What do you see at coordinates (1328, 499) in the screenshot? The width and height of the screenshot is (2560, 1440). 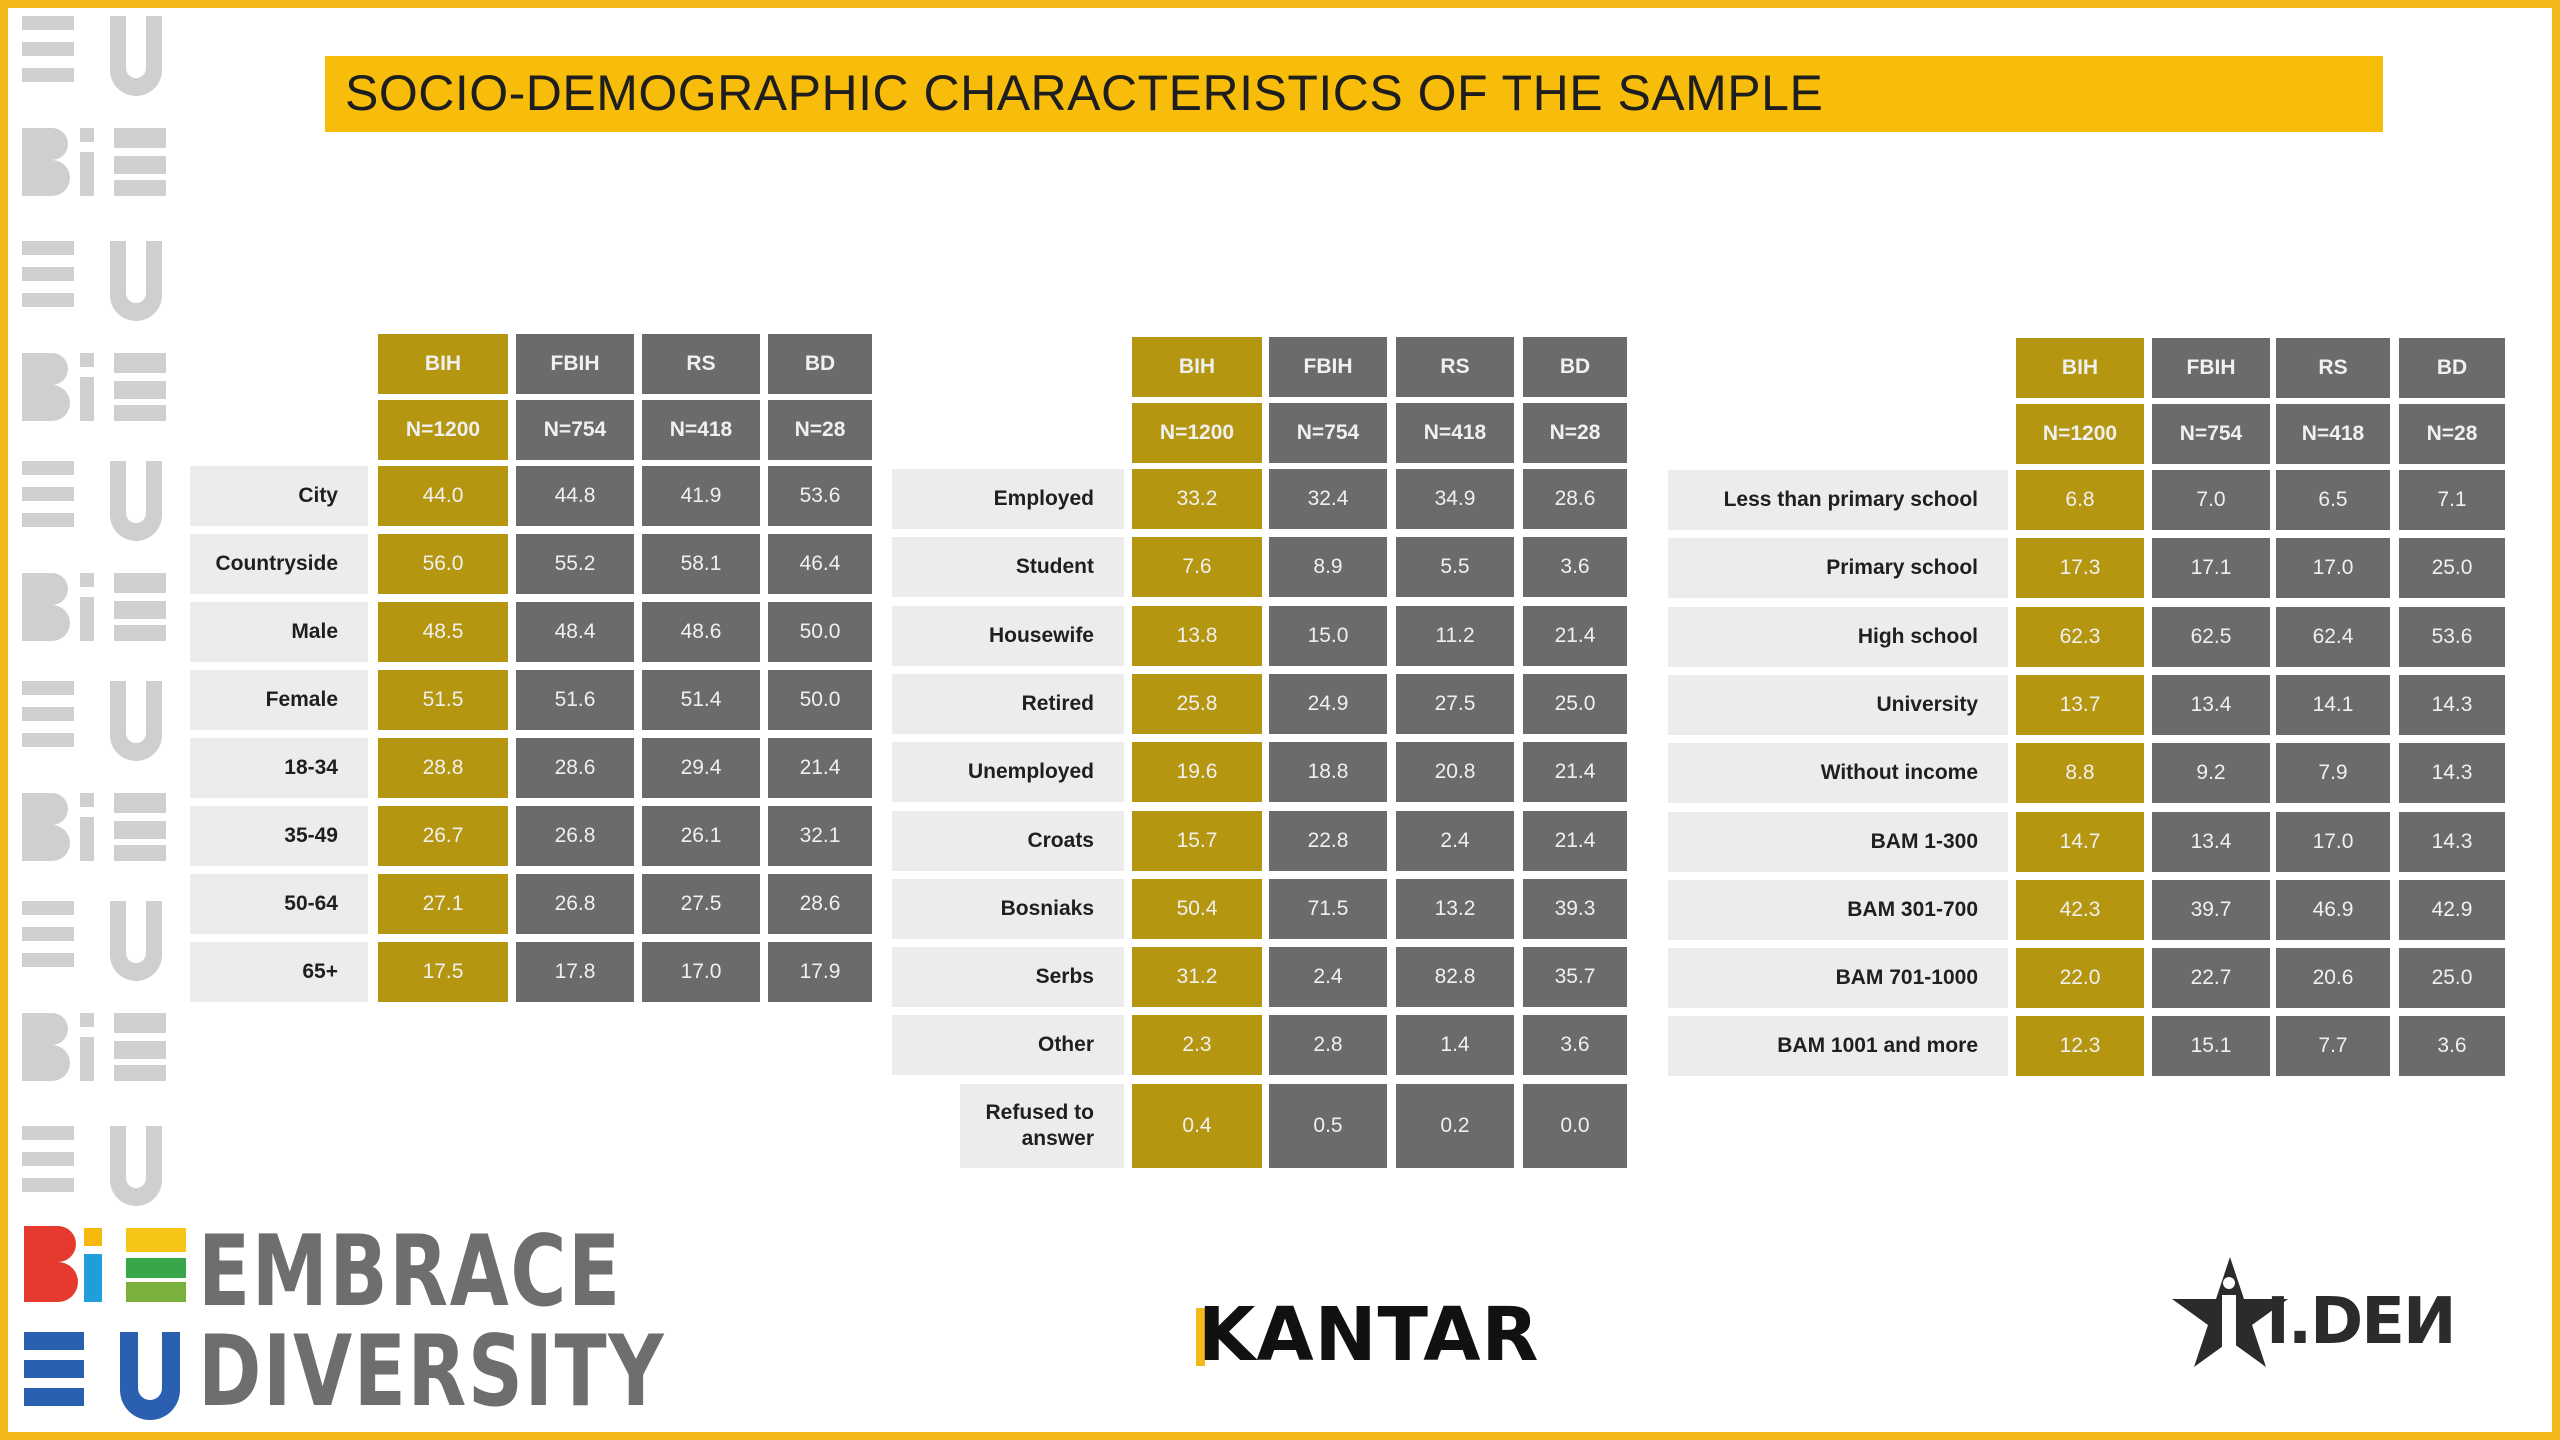 I see `table-cell: 32.4` at bounding box center [1328, 499].